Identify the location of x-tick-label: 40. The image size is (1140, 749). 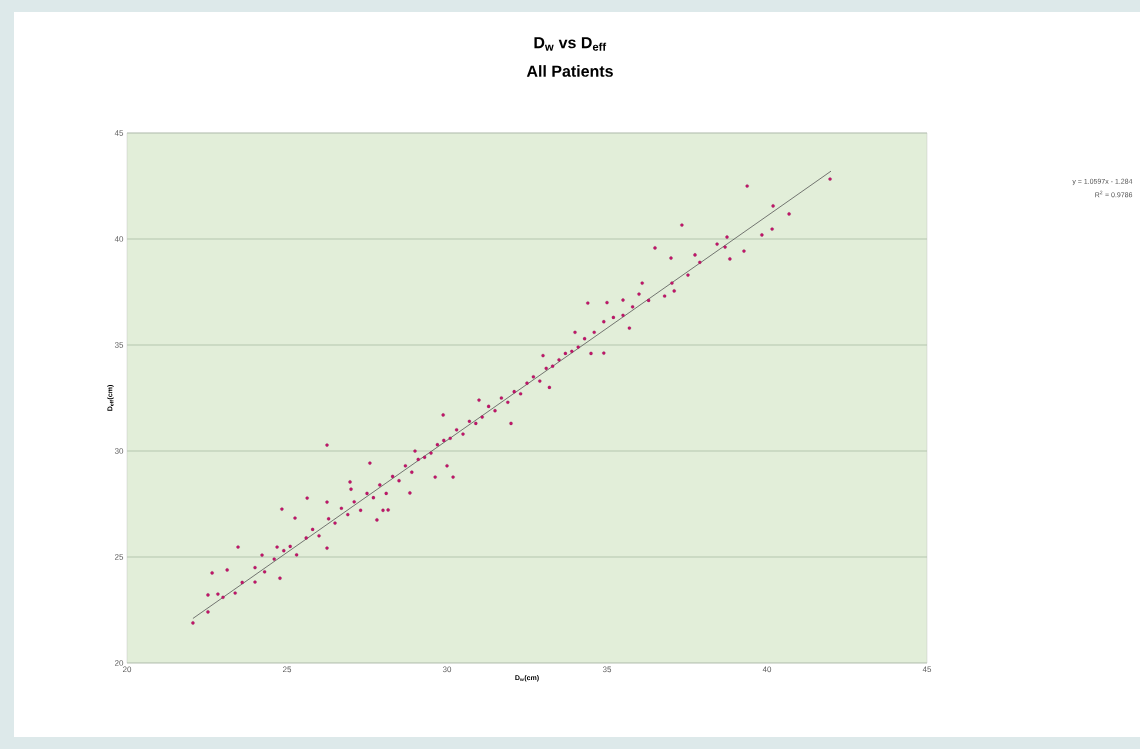
(767, 669).